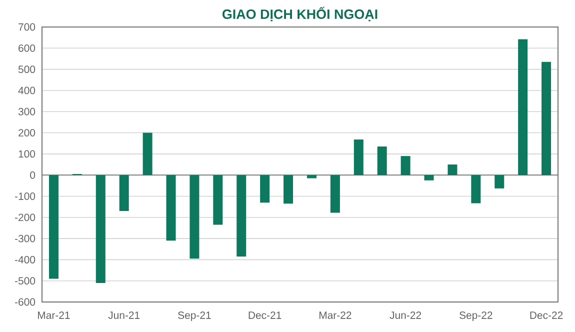 The height and width of the screenshot is (332, 575). I want to click on x-tick-label: Sep-22, so click(476, 316).